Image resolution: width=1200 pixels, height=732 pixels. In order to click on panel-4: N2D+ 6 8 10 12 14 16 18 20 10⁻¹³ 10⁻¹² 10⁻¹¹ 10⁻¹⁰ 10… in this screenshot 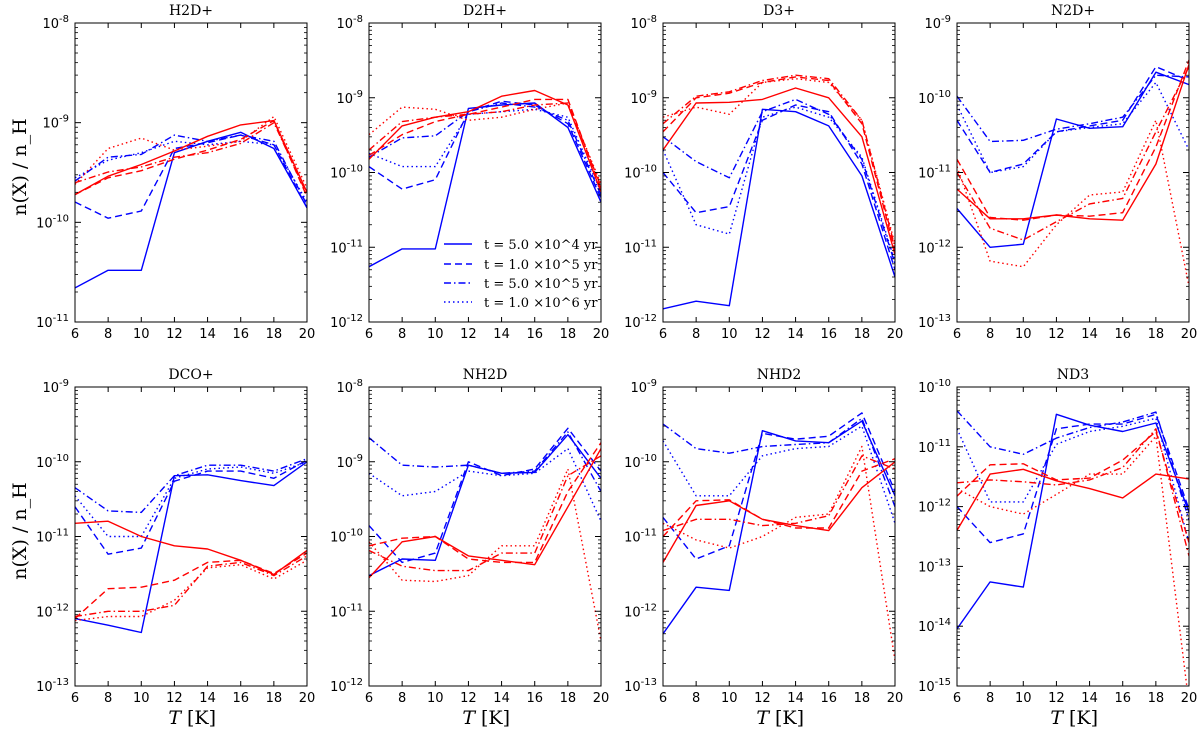, I will do `click(1057, 172)`.